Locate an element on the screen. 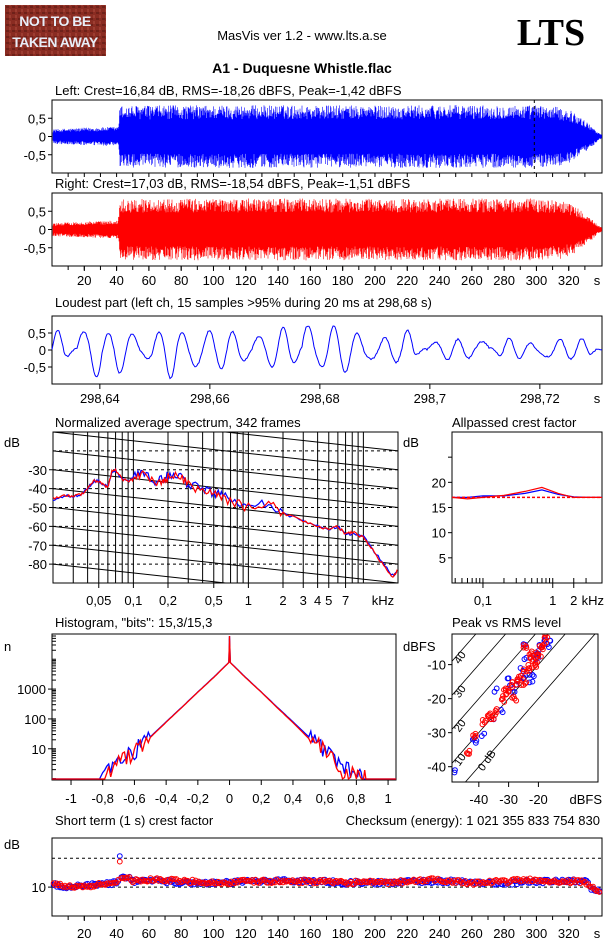 The image size is (606, 946). peak-rms-frame is located at coordinates (525, 708).